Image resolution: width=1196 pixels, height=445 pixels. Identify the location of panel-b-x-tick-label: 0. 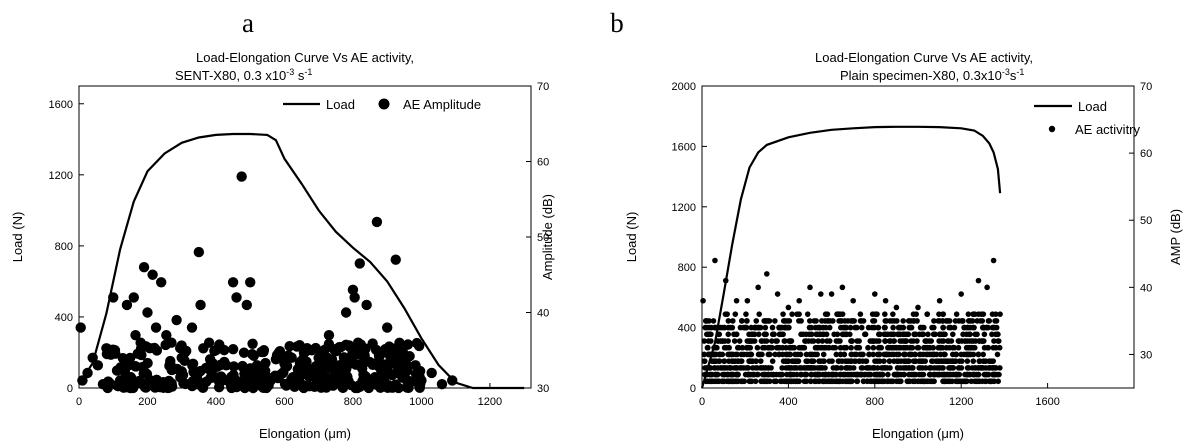
(702, 402).